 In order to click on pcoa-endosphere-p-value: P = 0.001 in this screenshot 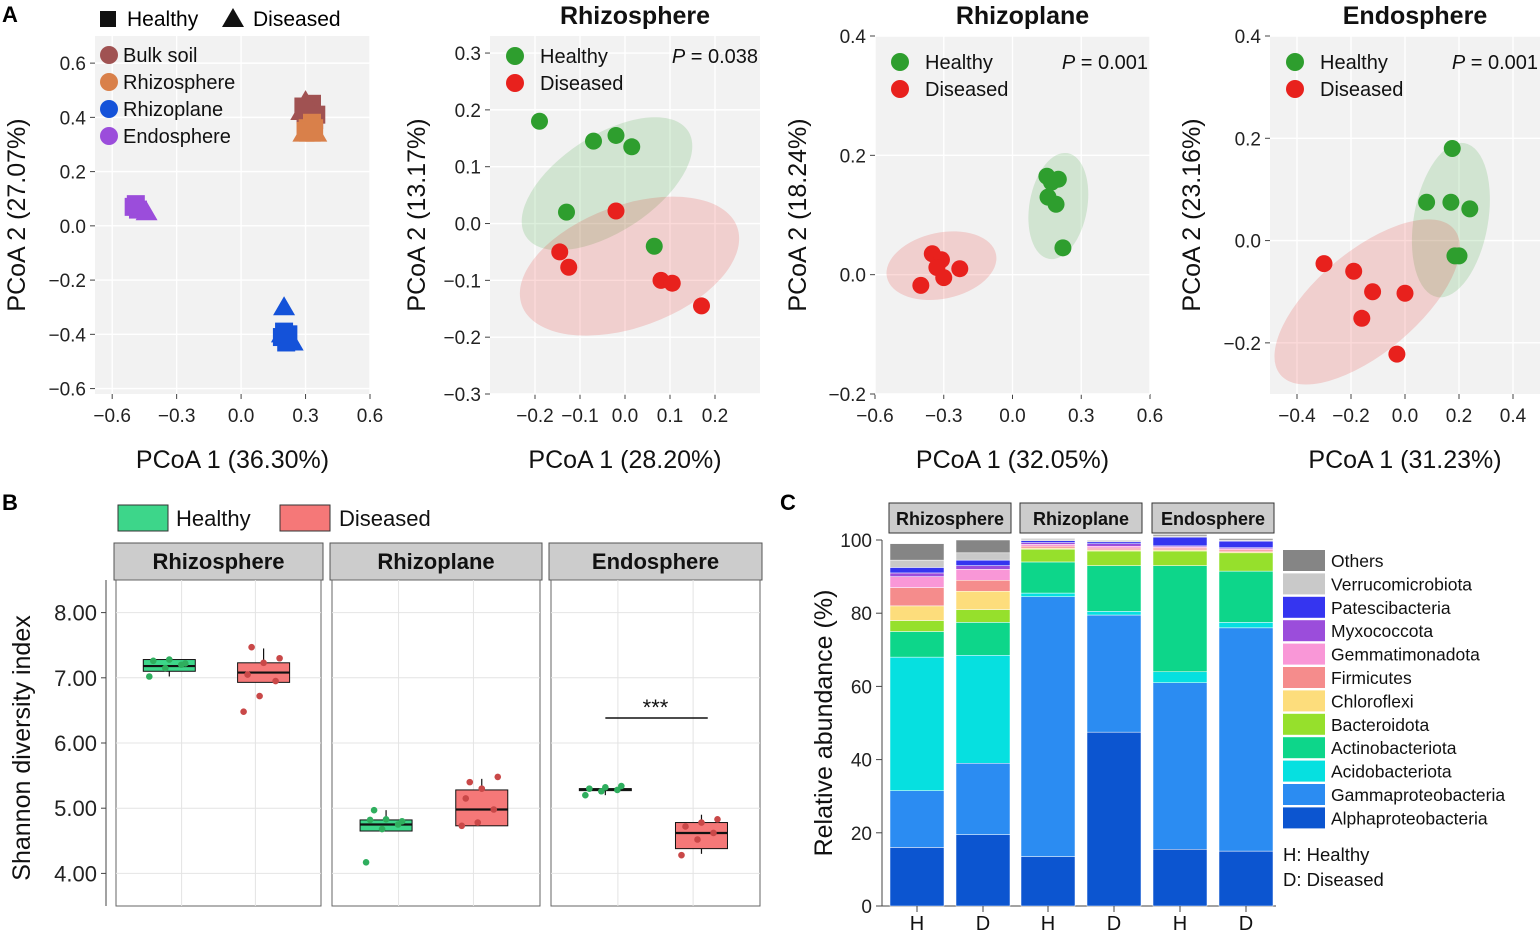, I will do `click(1495, 63)`.